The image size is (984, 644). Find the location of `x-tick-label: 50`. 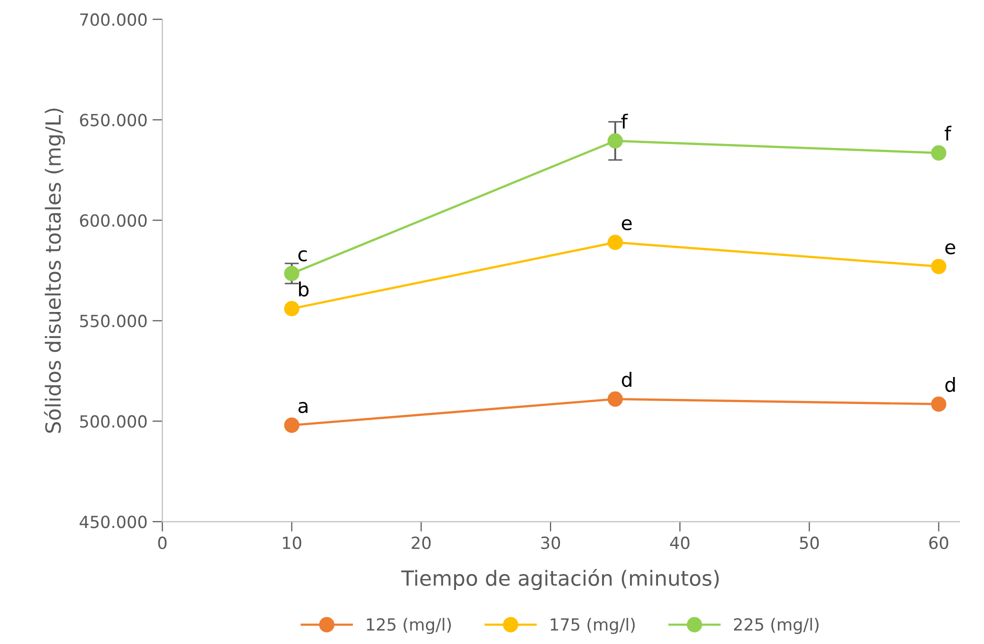

x-tick-label: 50 is located at coordinates (809, 543).